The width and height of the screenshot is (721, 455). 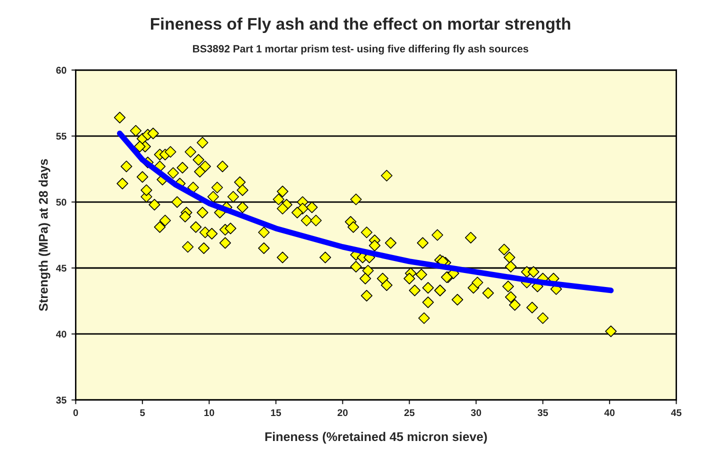 What do you see at coordinates (543, 412) in the screenshot?
I see `x-tick-label: 35` at bounding box center [543, 412].